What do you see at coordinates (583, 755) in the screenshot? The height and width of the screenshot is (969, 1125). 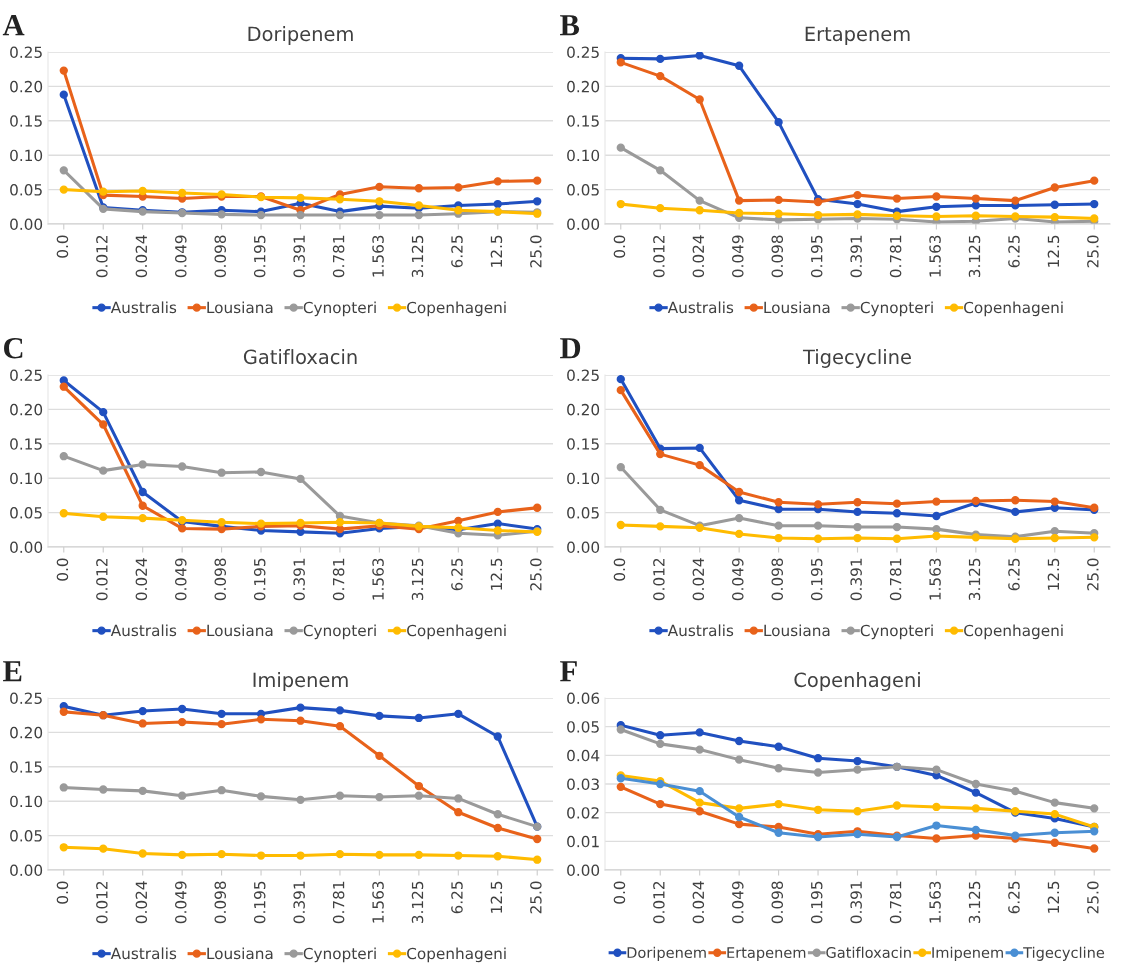 I see `y-tick-label: 0.04` at bounding box center [583, 755].